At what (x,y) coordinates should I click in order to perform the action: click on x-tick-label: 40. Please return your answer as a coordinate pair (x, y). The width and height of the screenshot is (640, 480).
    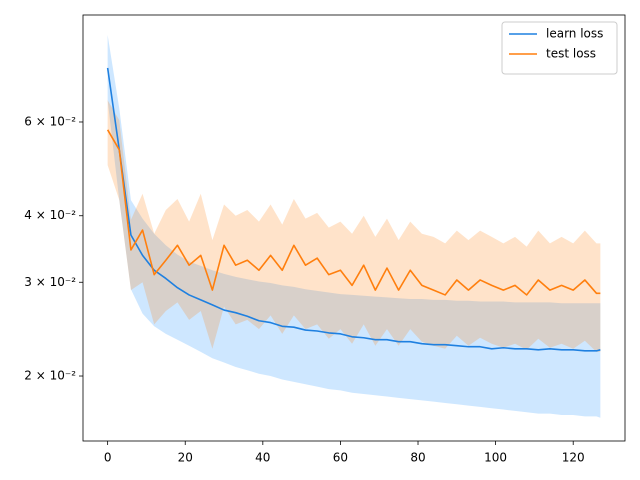
    Looking at the image, I should click on (262, 458).